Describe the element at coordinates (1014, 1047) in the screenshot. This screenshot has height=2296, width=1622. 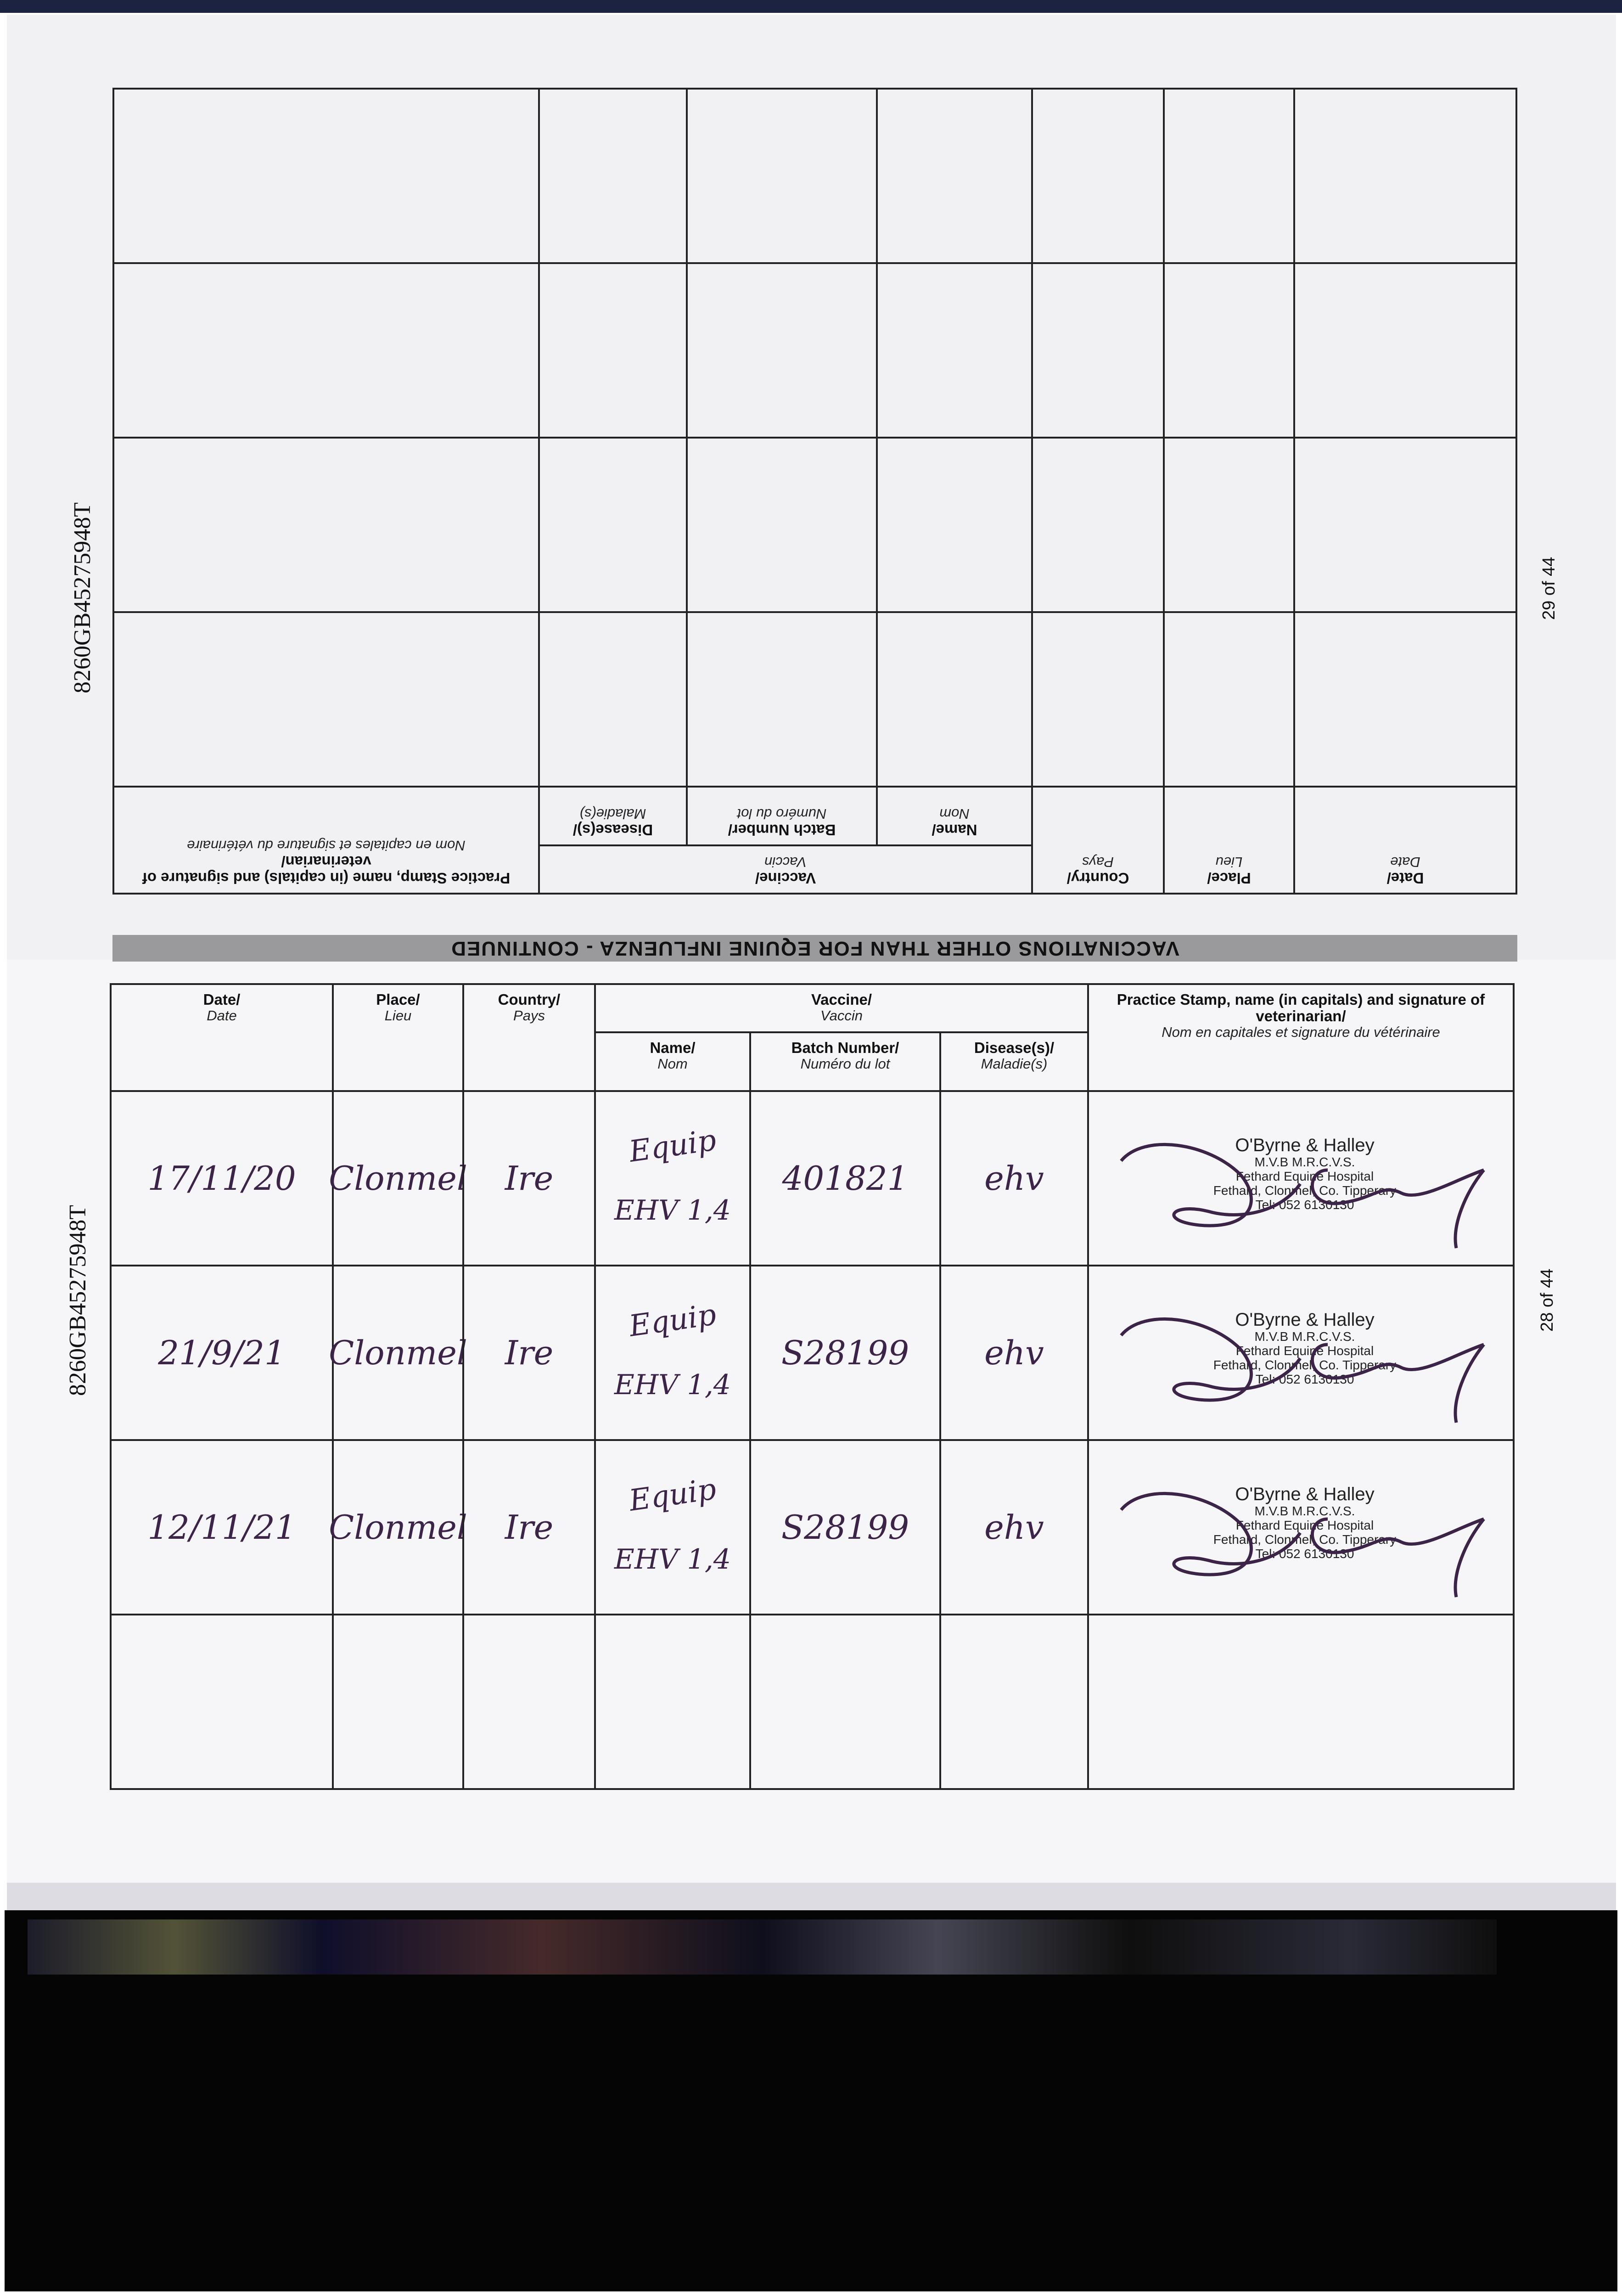
I see `header-disease-en: Disease(s)/` at that location.